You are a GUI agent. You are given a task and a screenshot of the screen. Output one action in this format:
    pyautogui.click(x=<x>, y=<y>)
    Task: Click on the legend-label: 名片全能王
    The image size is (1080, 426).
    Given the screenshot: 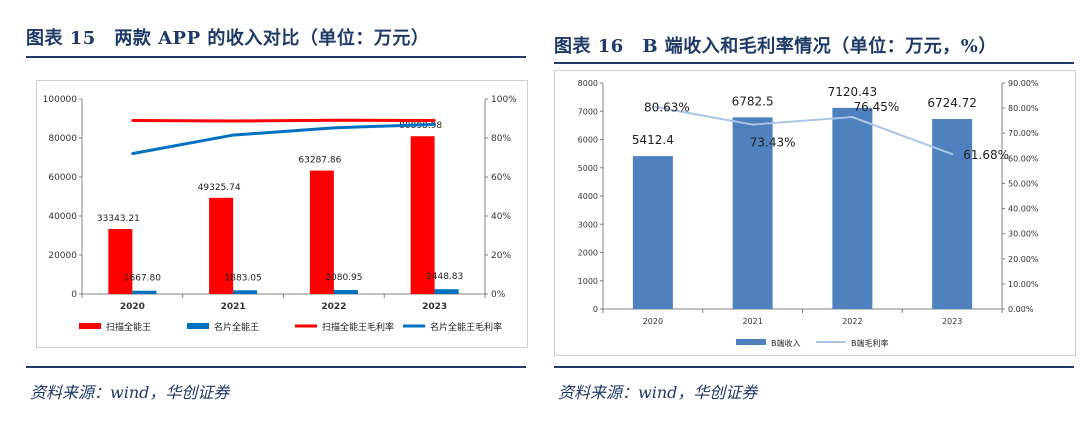 What is the action you would take?
    pyautogui.click(x=236, y=327)
    